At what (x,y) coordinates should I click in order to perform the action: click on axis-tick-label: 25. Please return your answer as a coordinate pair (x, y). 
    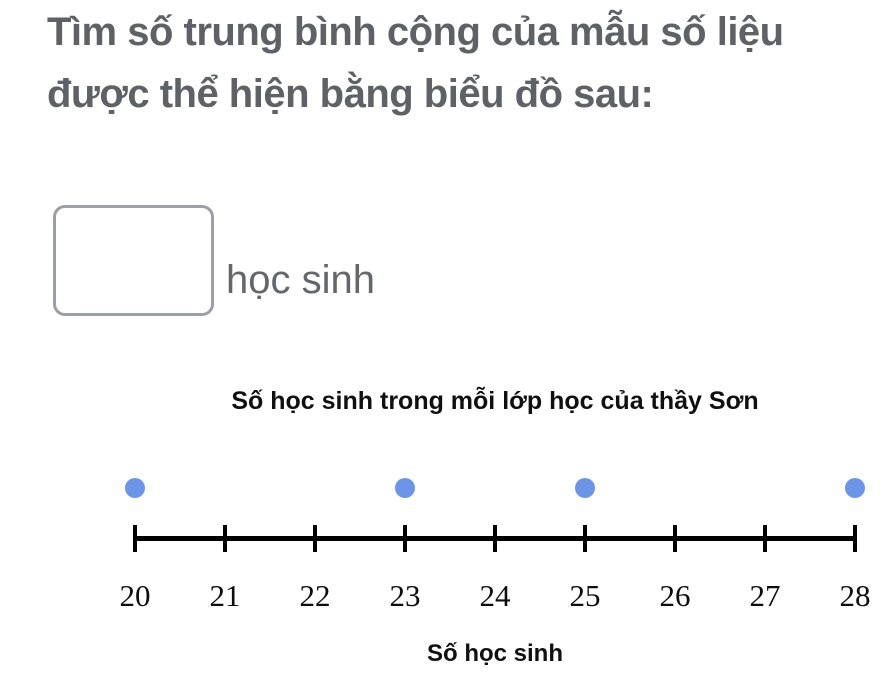
    Looking at the image, I should click on (585, 595).